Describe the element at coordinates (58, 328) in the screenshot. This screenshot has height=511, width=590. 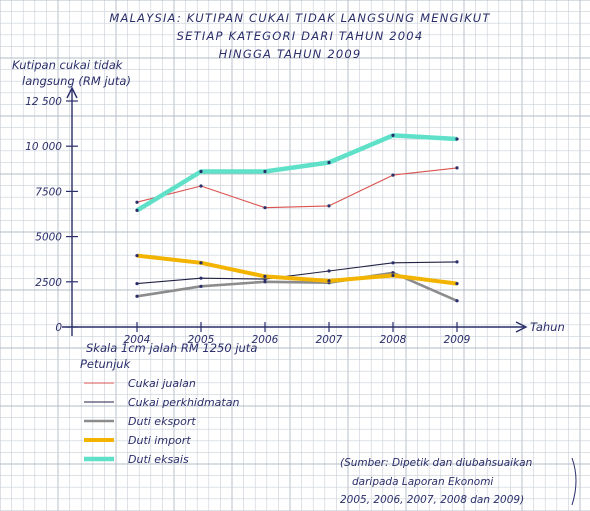
I see `y-tick-label: 0` at that location.